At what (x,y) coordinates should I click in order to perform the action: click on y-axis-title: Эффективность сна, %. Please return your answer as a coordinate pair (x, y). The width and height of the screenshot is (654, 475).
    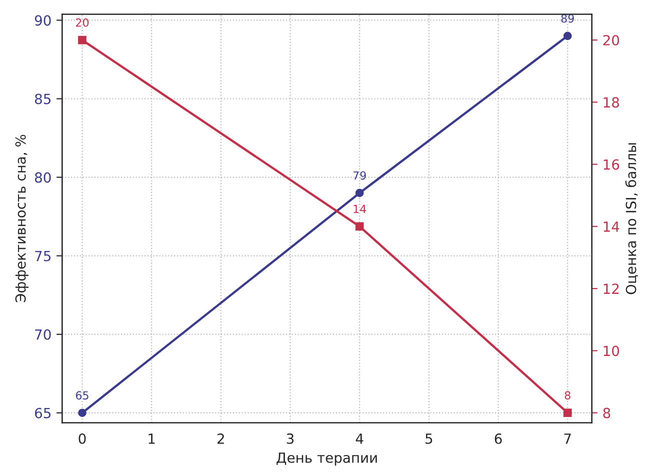
    Looking at the image, I should click on (21, 218).